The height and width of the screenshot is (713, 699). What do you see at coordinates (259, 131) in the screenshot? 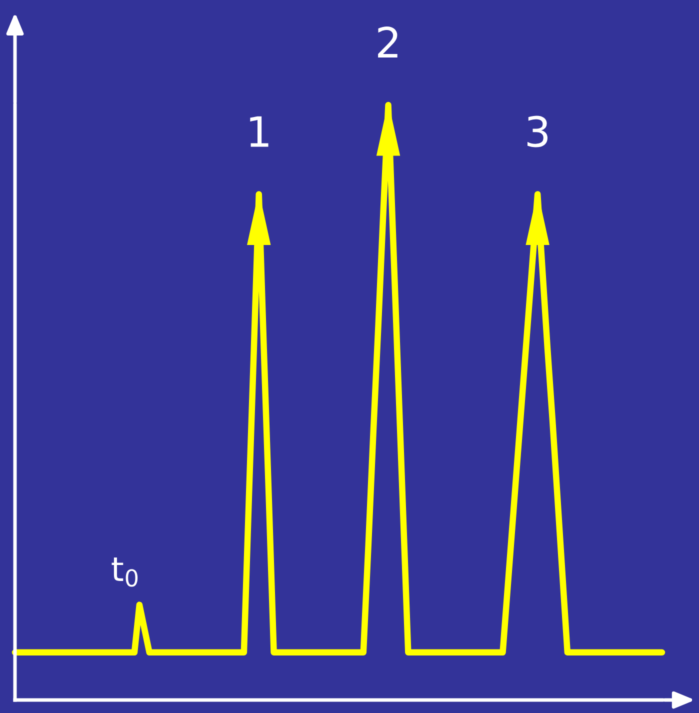
I see `annotation: 1` at bounding box center [259, 131].